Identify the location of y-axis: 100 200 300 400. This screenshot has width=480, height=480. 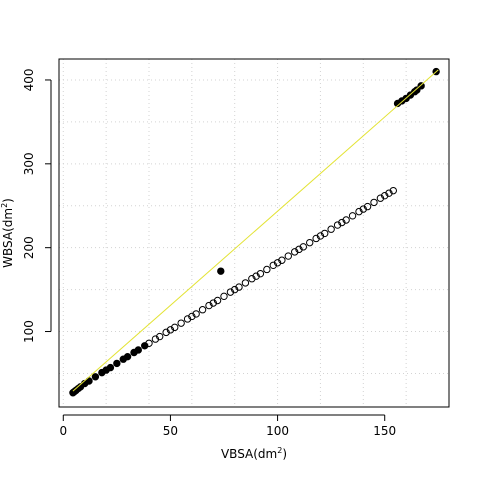
(37, 206).